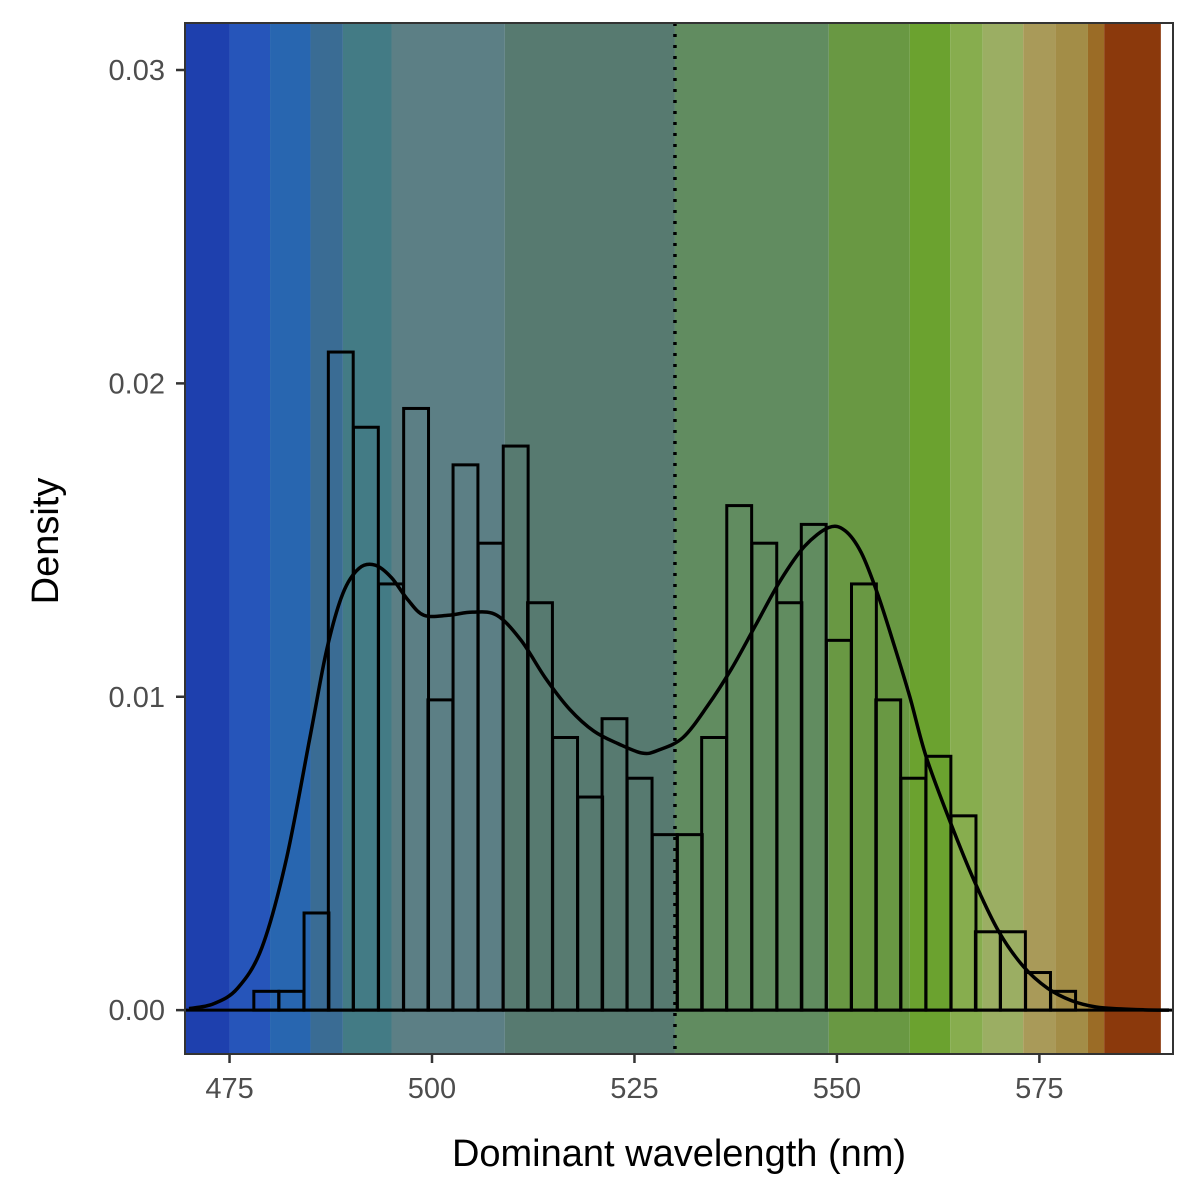  What do you see at coordinates (137, 698) in the screenshot?
I see `y-tick-label: 0.01` at bounding box center [137, 698].